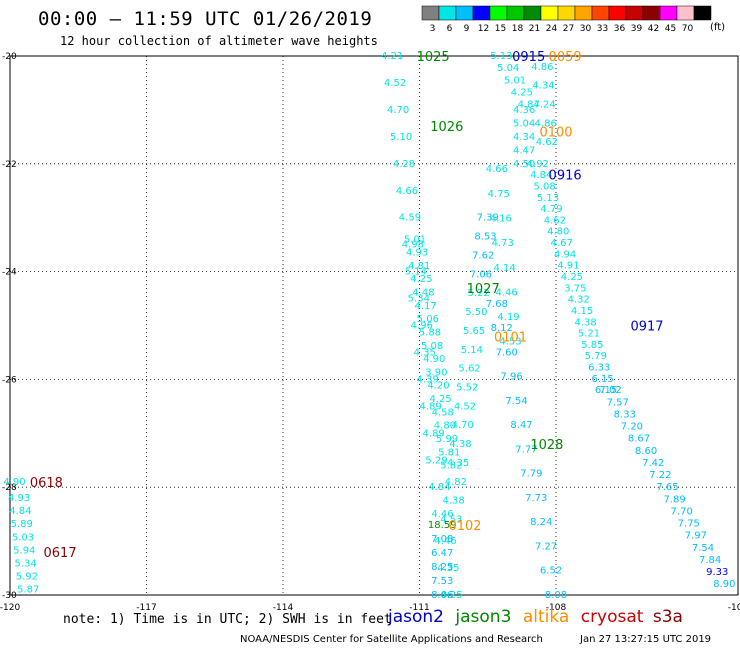 This screenshot has width=740, height=650. I want to click on wave-height-value: 7.79, so click(531, 474).